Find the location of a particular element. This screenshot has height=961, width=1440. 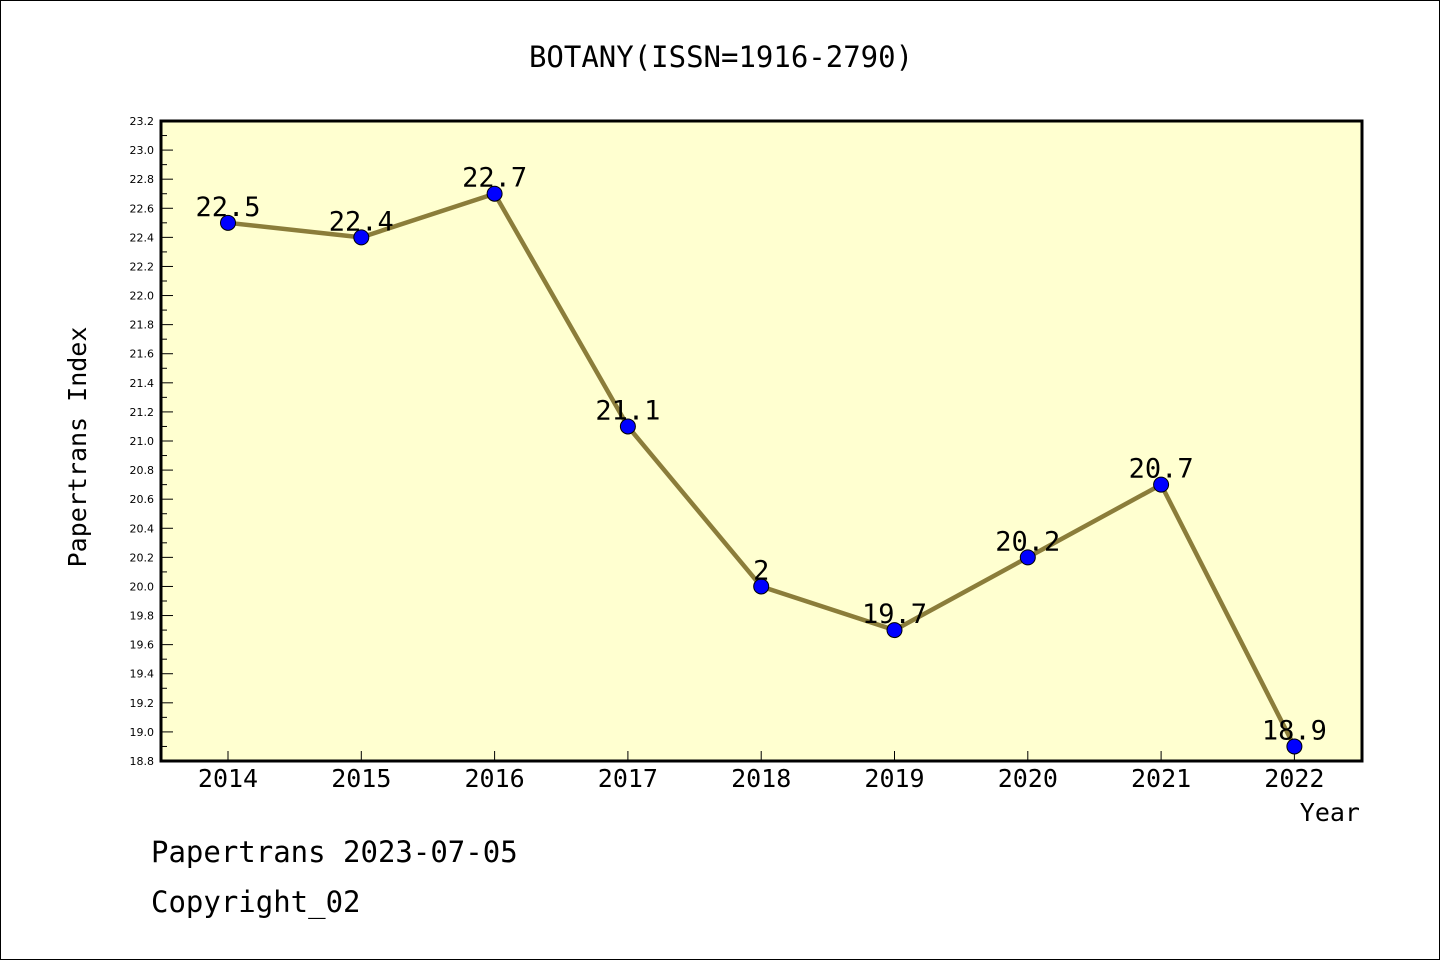

y-tick-label: 19.2 is located at coordinates (142, 703).